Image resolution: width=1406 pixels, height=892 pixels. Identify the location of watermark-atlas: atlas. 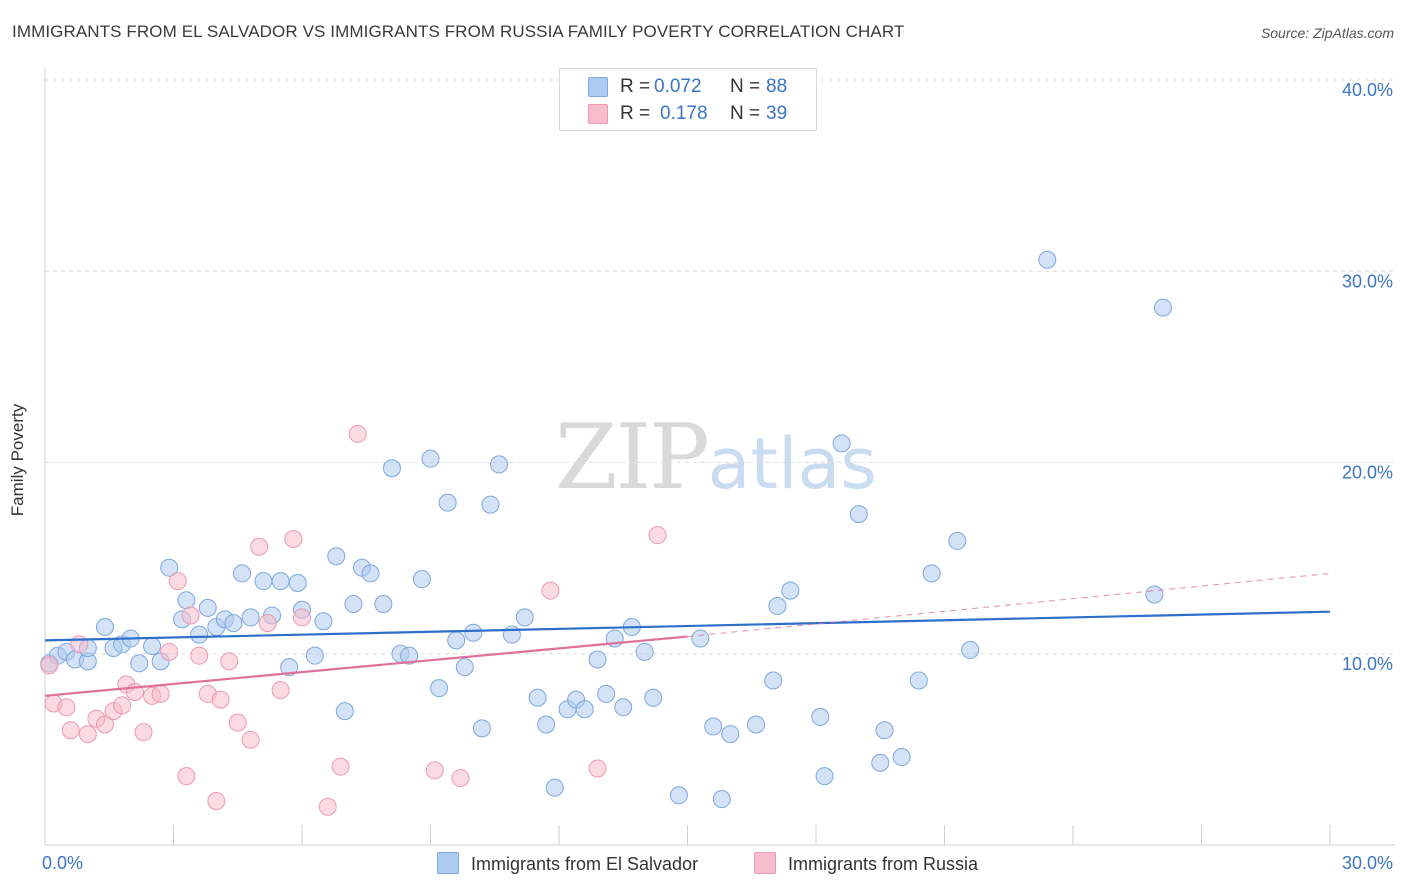
(792, 464).